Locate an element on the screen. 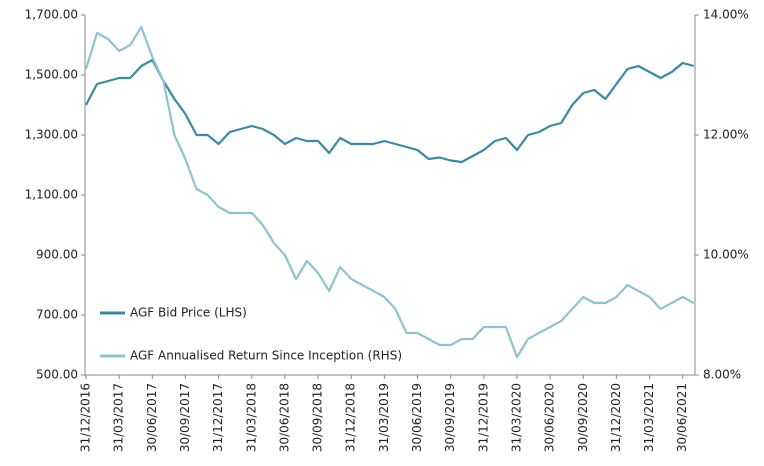  x-tick-label: 31/03/2018 is located at coordinates (251, 417).